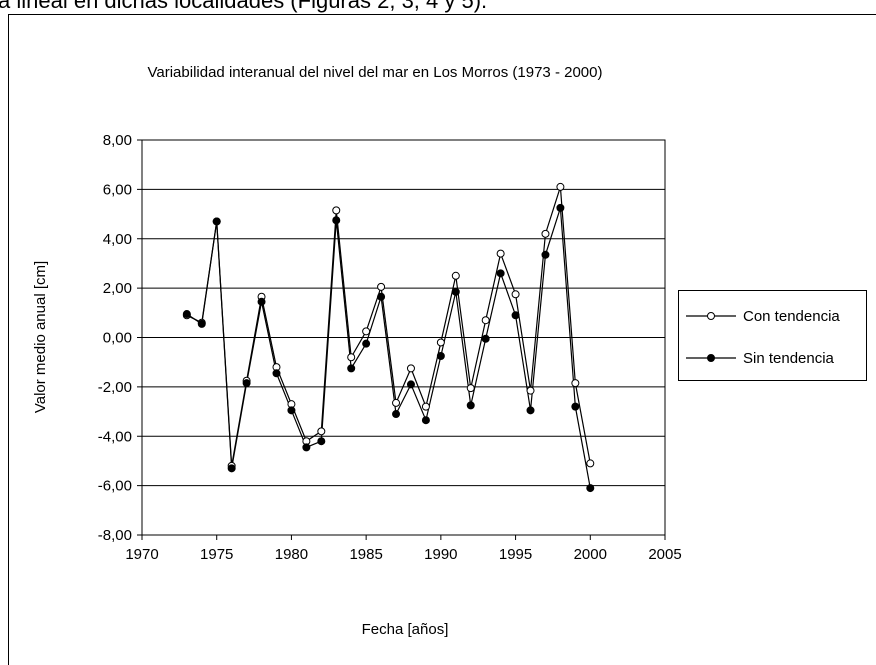 The height and width of the screenshot is (665, 876). Describe the element at coordinates (115, 486) in the screenshot. I see `y-tick-label: -6,00` at that location.